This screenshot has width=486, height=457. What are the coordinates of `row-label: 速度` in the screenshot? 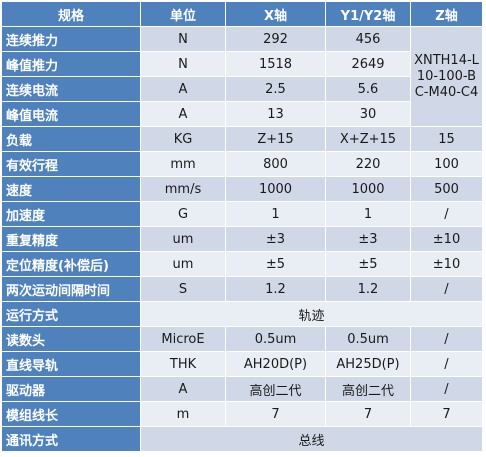 It's located at (71, 189).